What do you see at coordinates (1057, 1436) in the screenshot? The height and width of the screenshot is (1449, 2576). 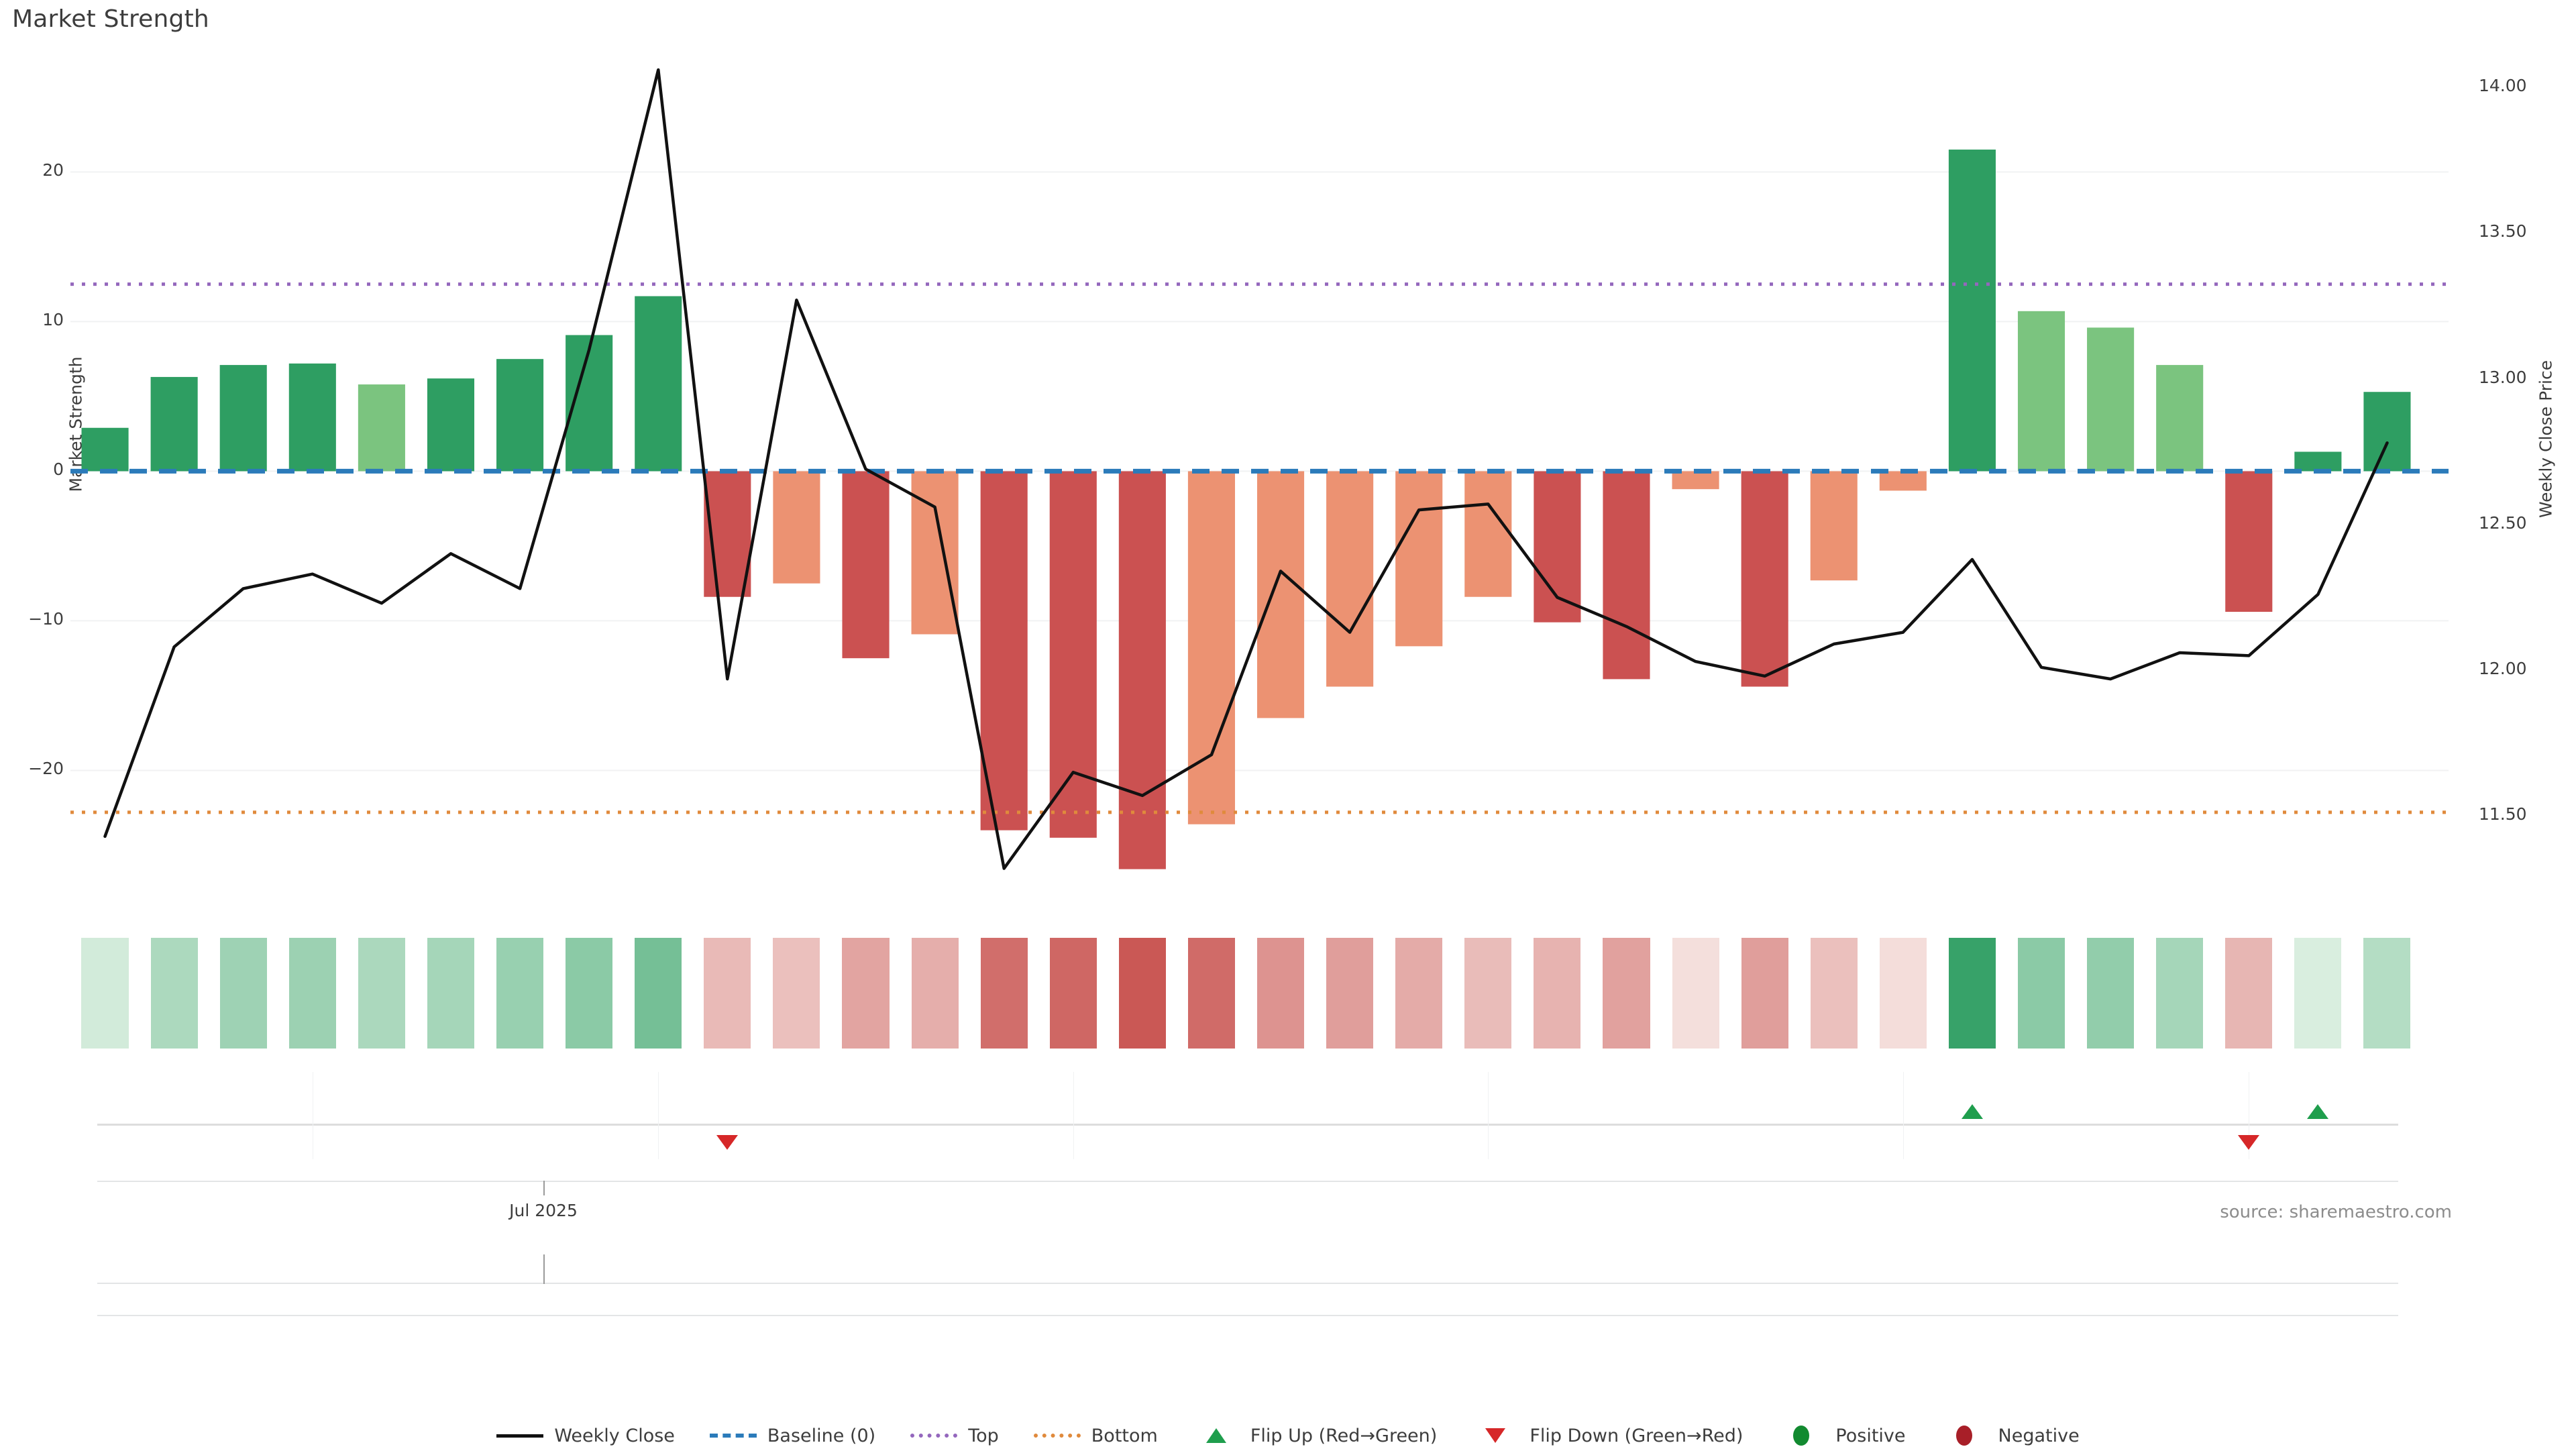 I see `dotted-line-icon` at bounding box center [1057, 1436].